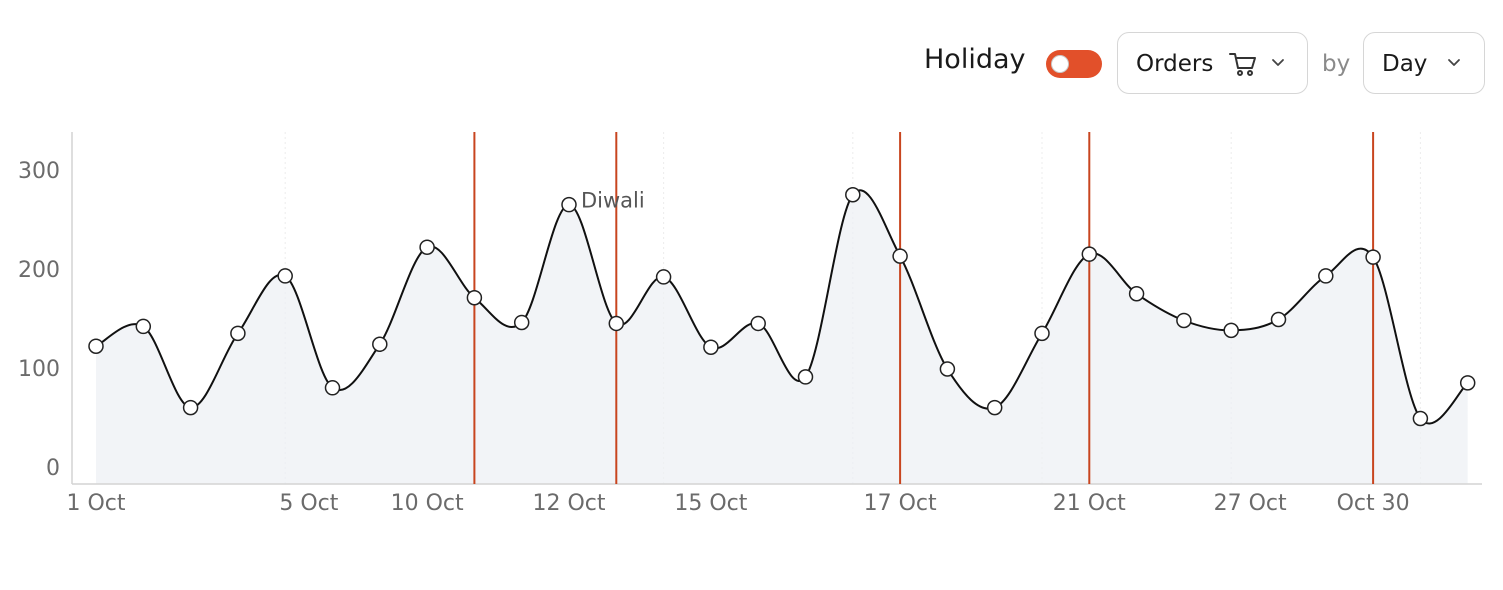 The image size is (1503, 590). I want to click on x-tick-label: 27 Oct, so click(1250, 503).